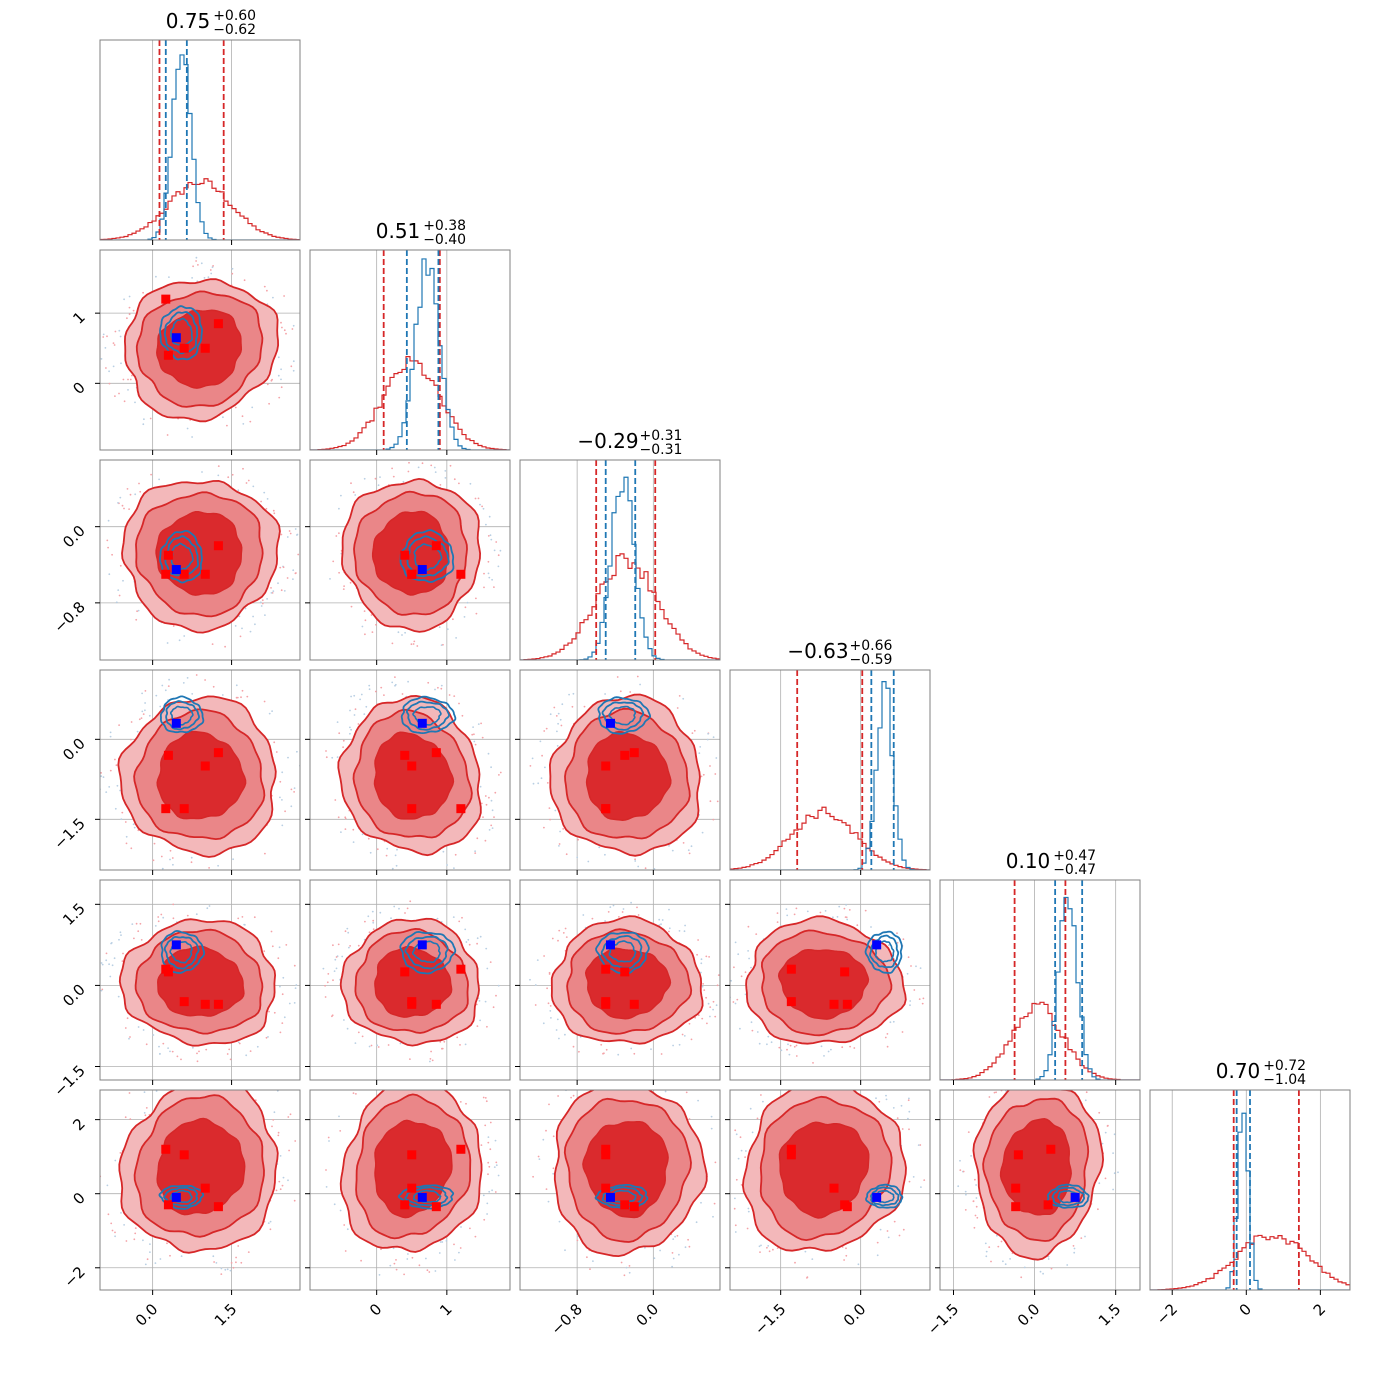 This screenshot has height=1390, width=1390. I want to click on y-tick-label: 1.5, so click(74, 914).